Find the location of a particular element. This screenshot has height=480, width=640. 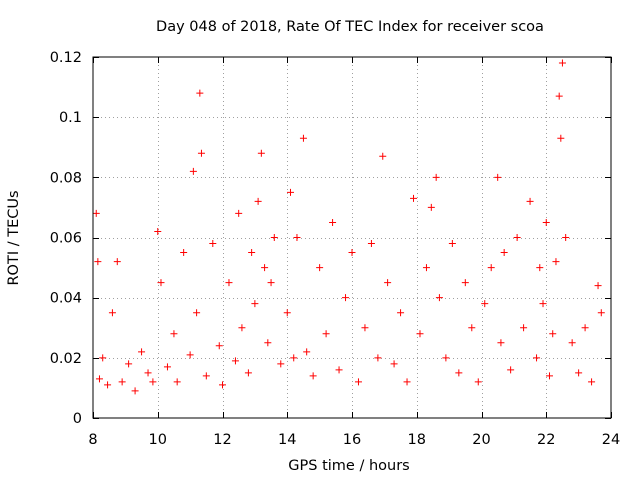

y-tick-label: 0.06 is located at coordinates (66, 239).